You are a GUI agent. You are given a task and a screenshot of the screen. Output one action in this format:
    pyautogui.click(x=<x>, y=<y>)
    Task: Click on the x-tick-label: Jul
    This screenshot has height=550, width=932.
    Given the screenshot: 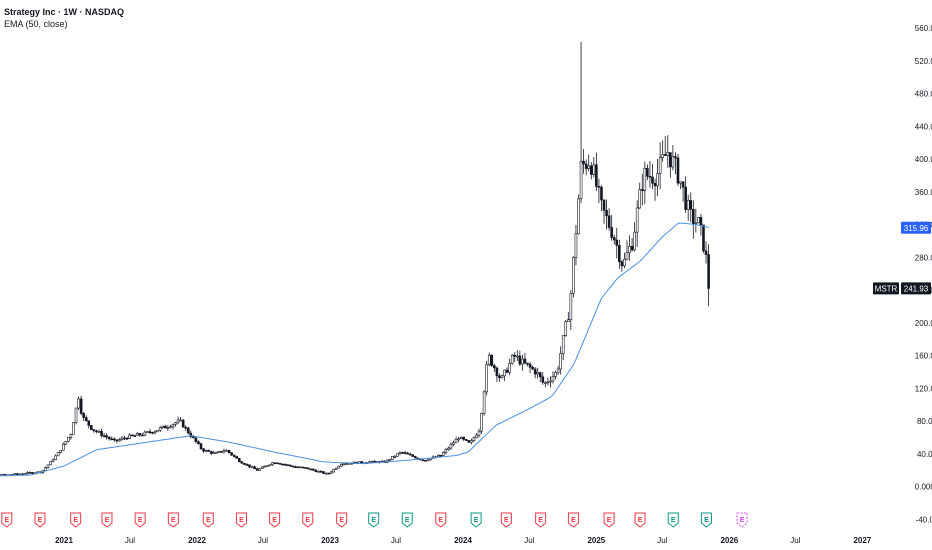 What is the action you would take?
    pyautogui.click(x=529, y=540)
    